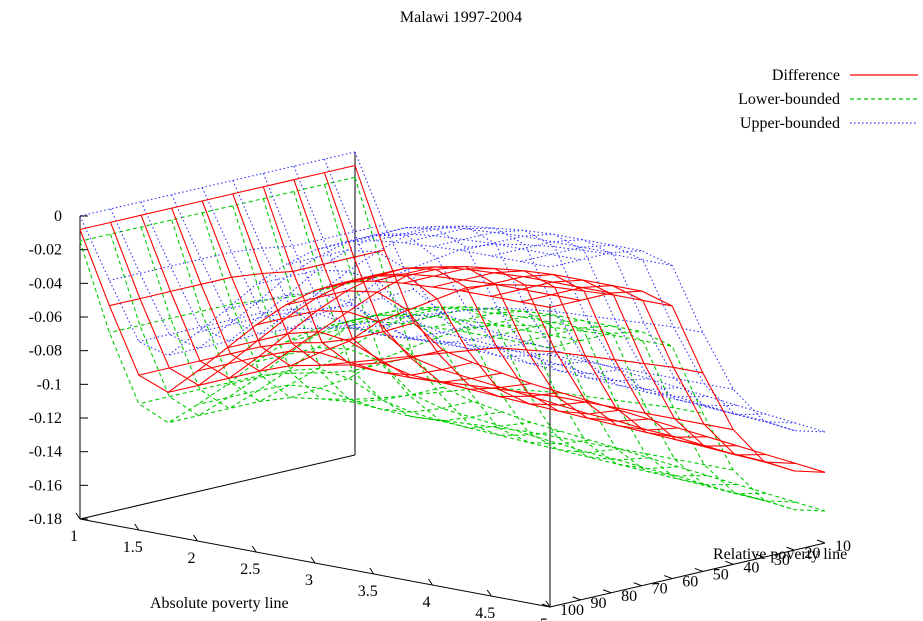 The width and height of the screenshot is (923, 621). What do you see at coordinates (58, 216) in the screenshot?
I see `z-tick-label: 0` at bounding box center [58, 216].